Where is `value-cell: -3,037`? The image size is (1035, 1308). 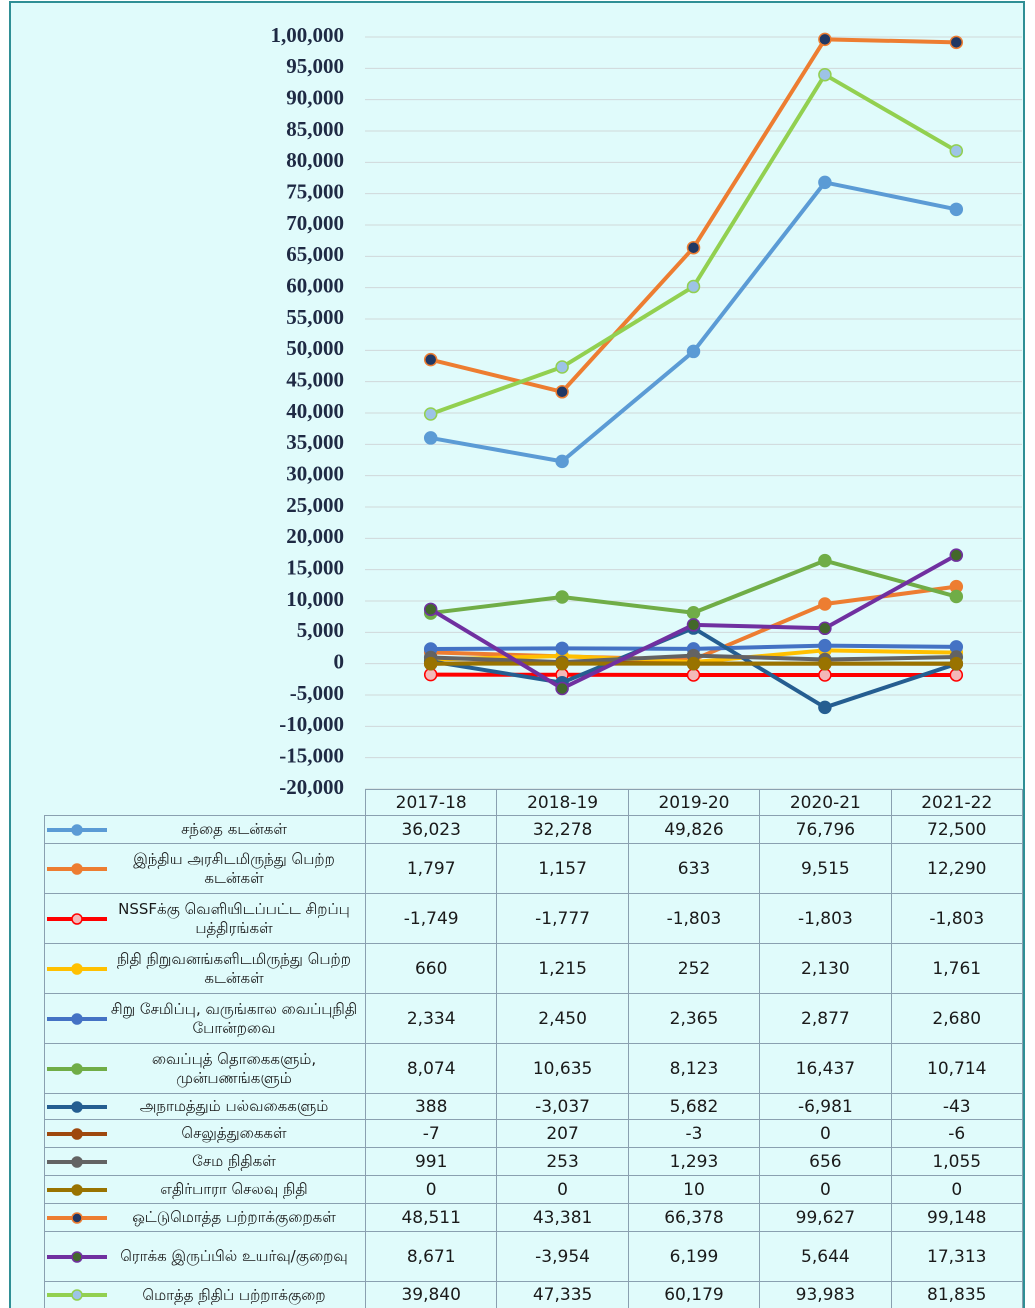 value-cell: -3,037 is located at coordinates (562, 1106).